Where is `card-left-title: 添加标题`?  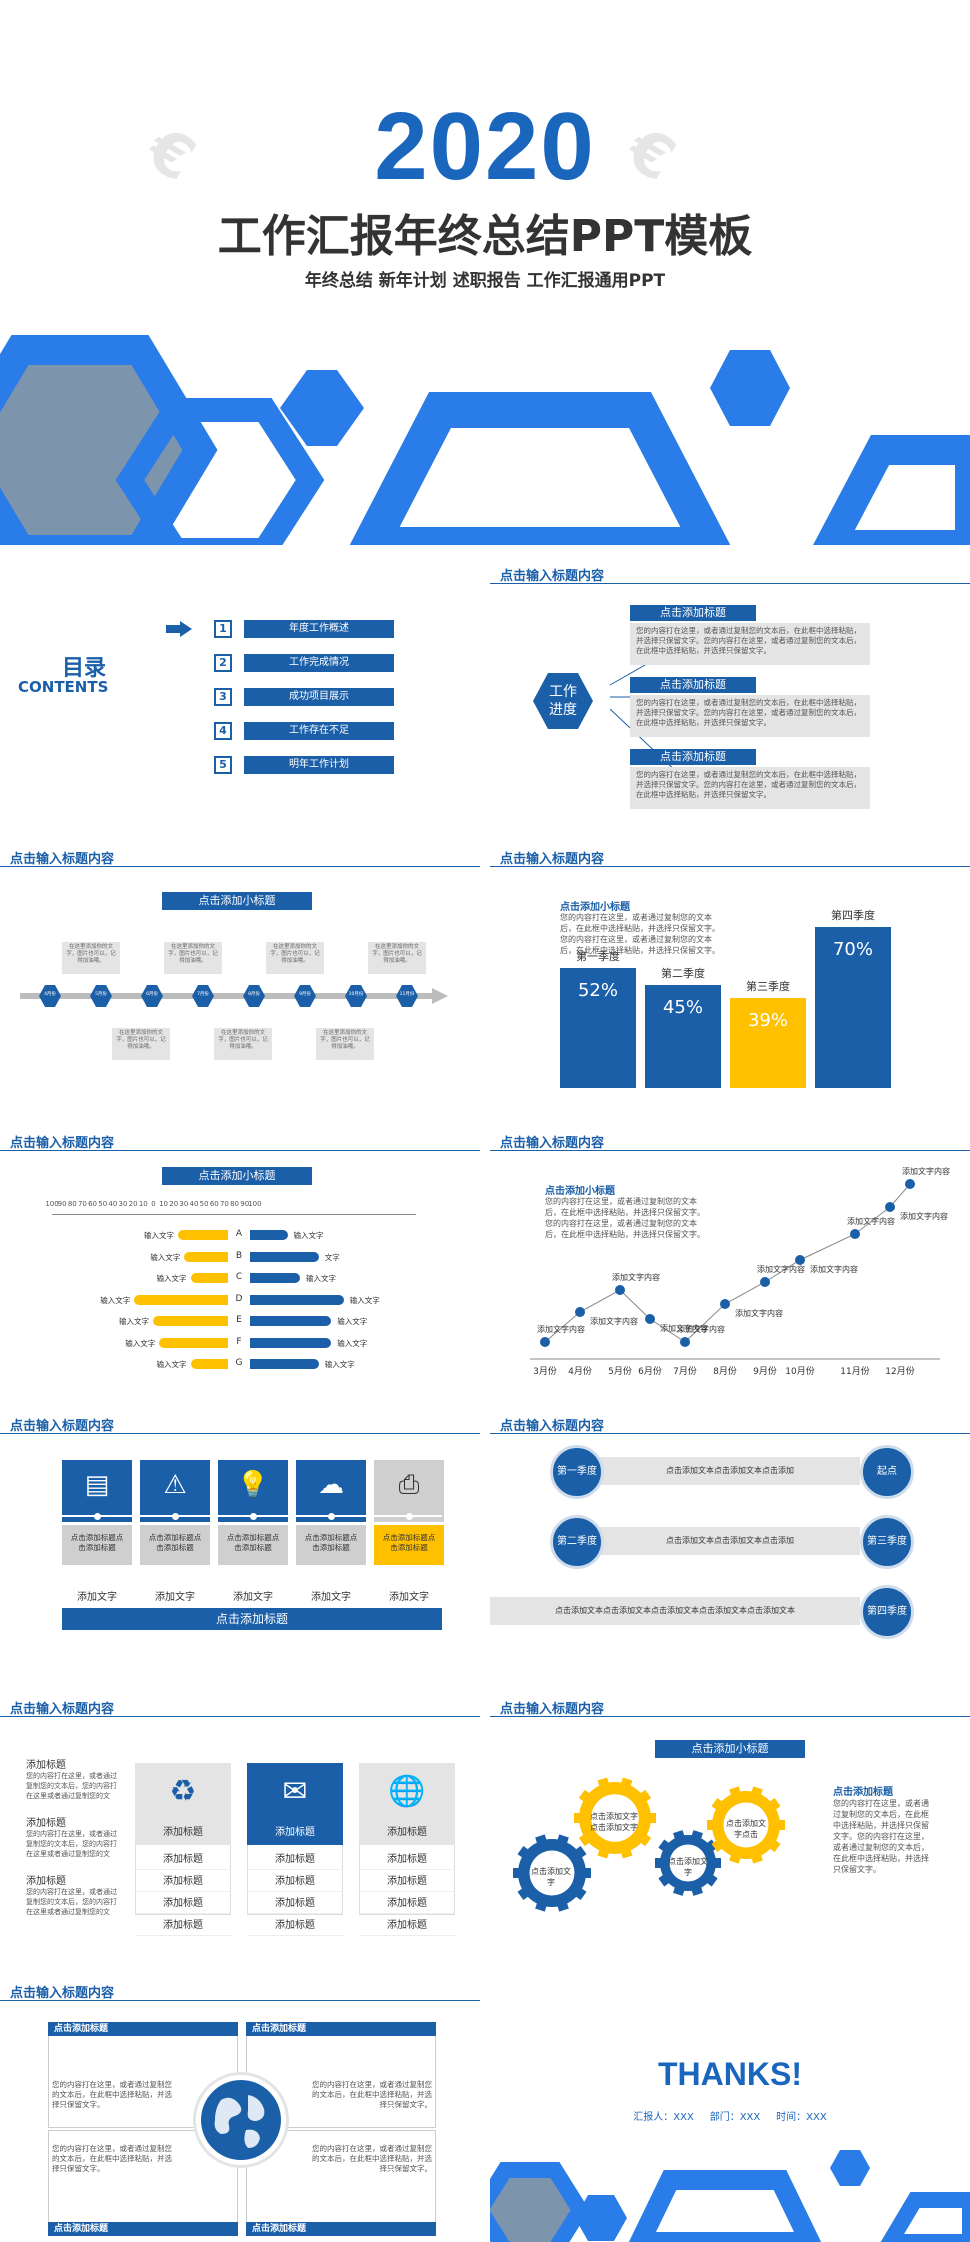
card-left-title: 添加标题 is located at coordinates (46, 1765).